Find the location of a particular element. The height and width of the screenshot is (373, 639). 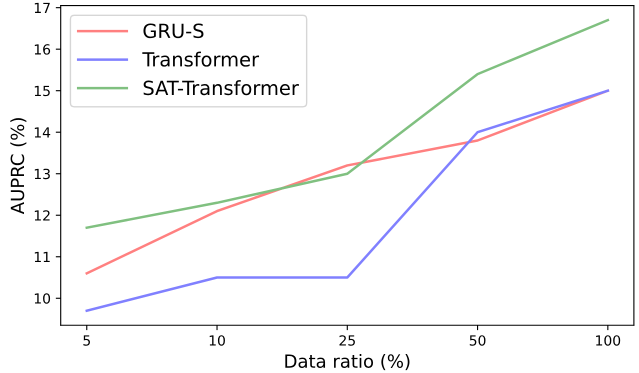

y-tick-label: 17 is located at coordinates (42, 7).